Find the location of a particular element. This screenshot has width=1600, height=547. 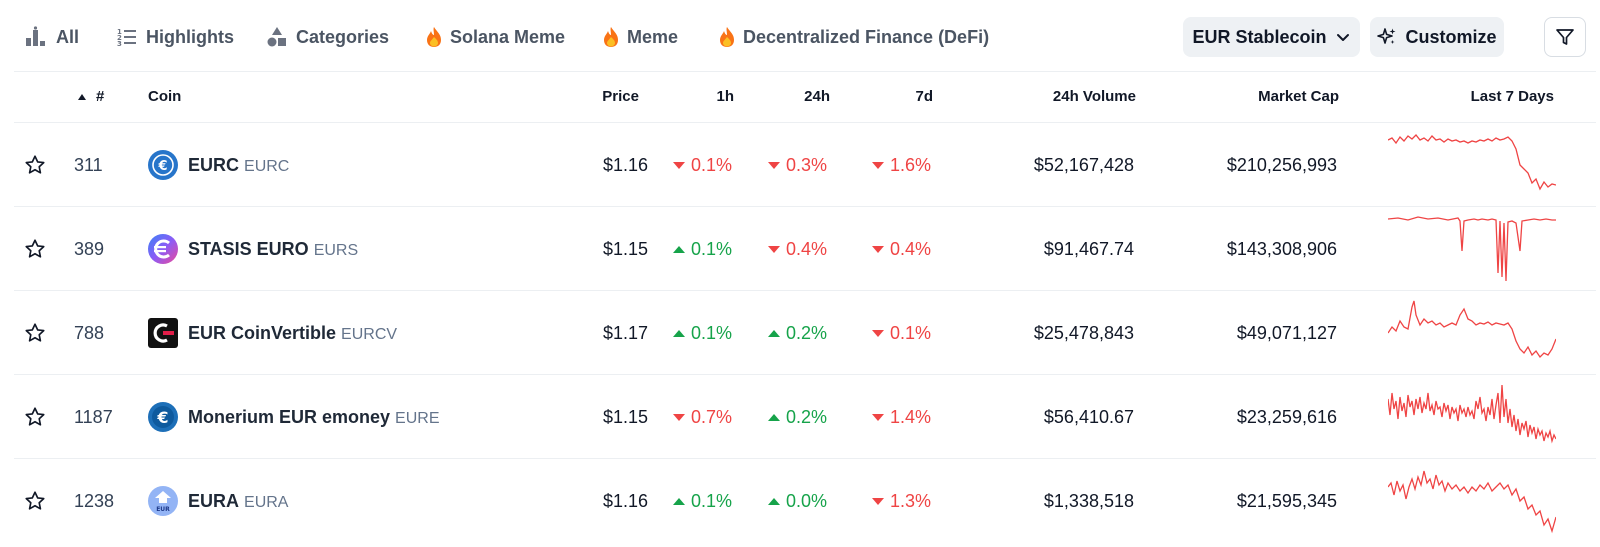

coin-price: $1.17 is located at coordinates (625, 332).